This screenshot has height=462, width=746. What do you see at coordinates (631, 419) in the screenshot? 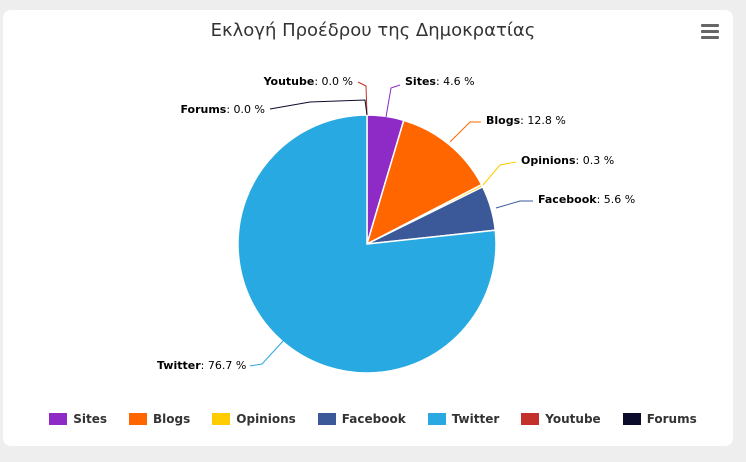
I see `legend-swatch-forums` at bounding box center [631, 419].